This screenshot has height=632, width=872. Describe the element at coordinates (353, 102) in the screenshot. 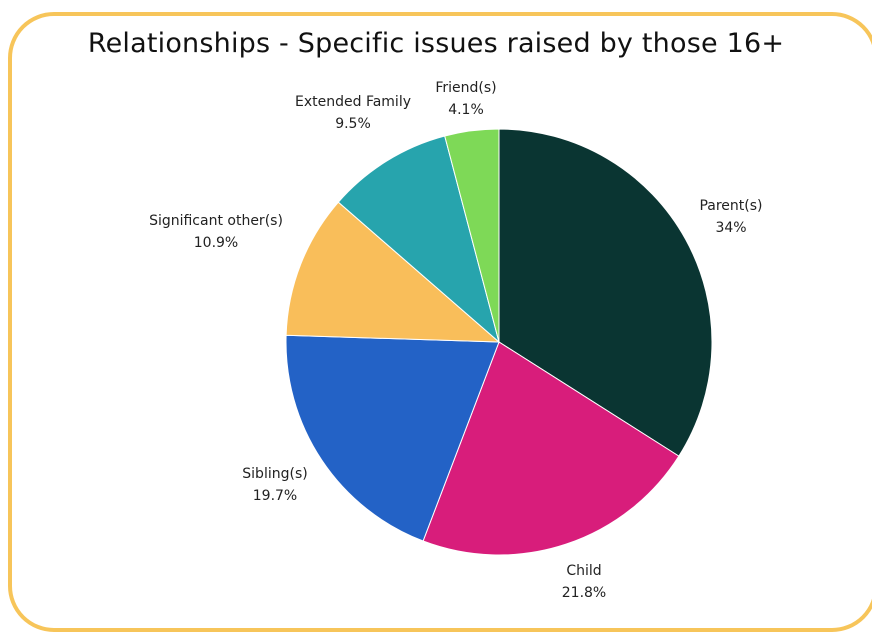

I see `slice-label-extended-family: Extended Family` at that location.